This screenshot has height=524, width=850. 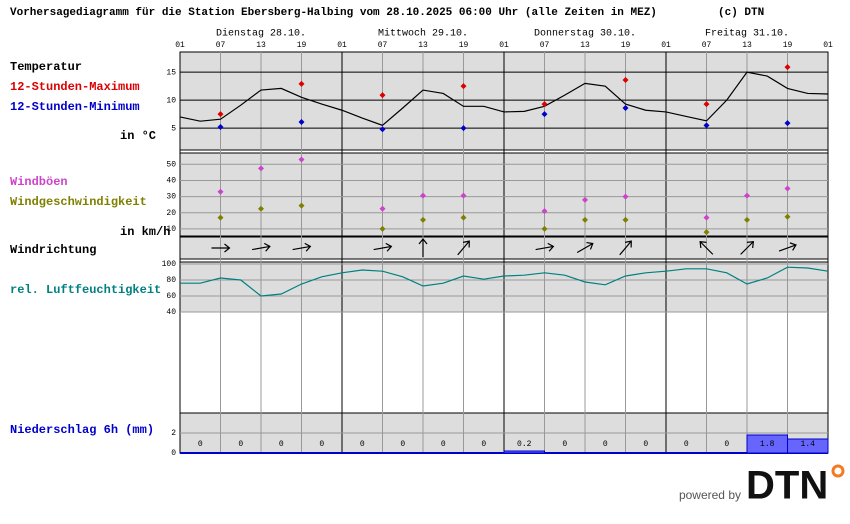 I want to click on powered-by: powered by, so click(x=710, y=495).